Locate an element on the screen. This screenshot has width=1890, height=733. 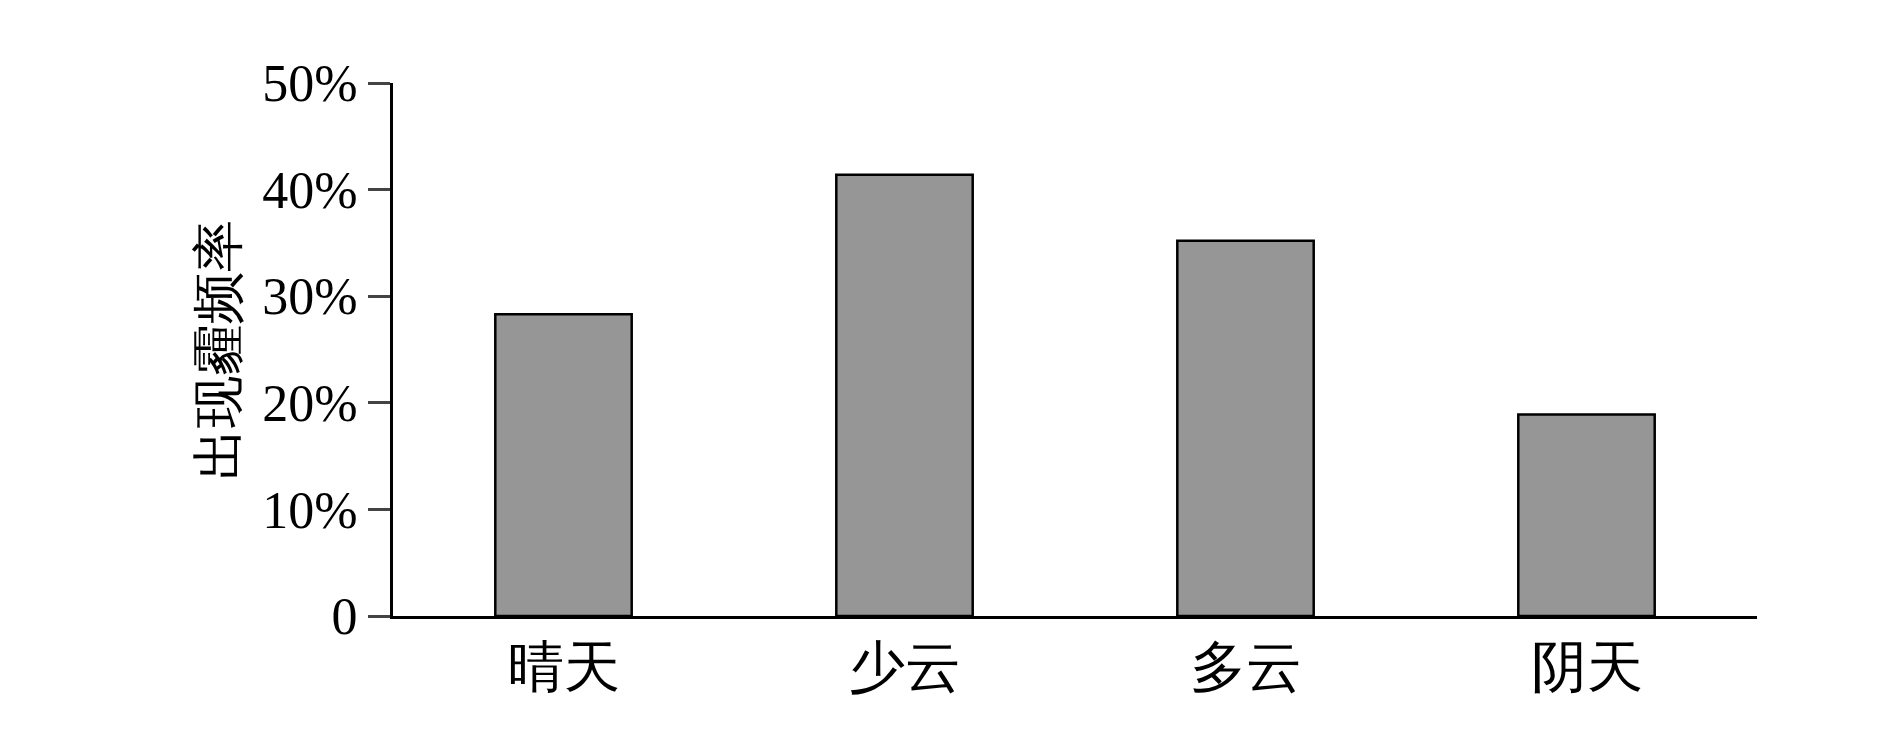
x-tick-label: 少云 is located at coordinates (904, 667).